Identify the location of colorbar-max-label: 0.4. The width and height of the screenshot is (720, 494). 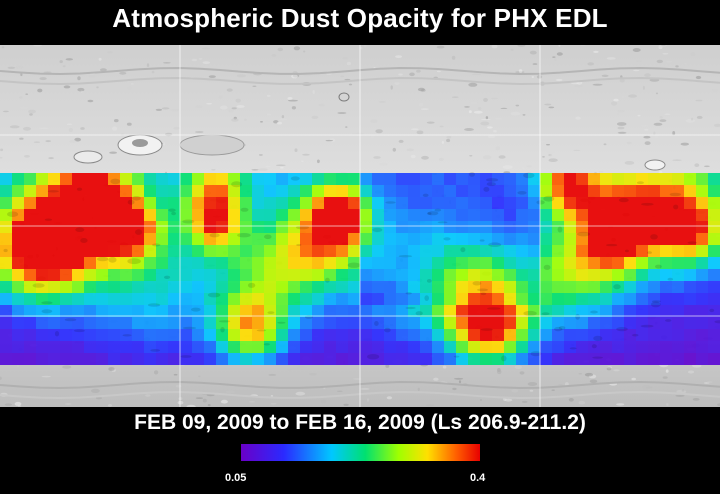
(478, 478).